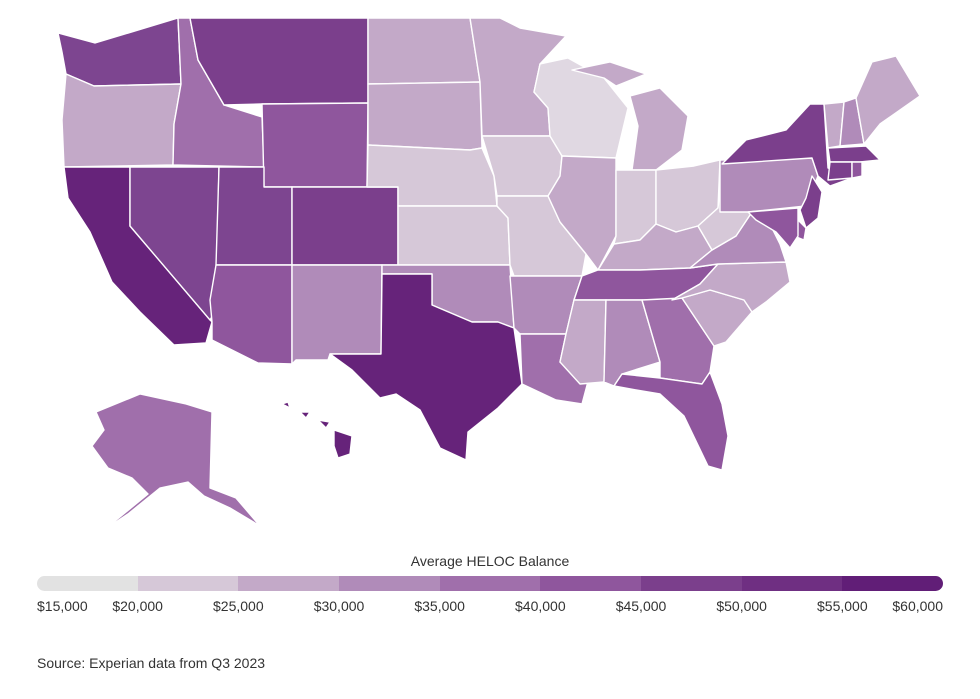 This screenshot has width=980, height=699. Describe the element at coordinates (426, 367) in the screenshot. I see `state-TX` at that location.